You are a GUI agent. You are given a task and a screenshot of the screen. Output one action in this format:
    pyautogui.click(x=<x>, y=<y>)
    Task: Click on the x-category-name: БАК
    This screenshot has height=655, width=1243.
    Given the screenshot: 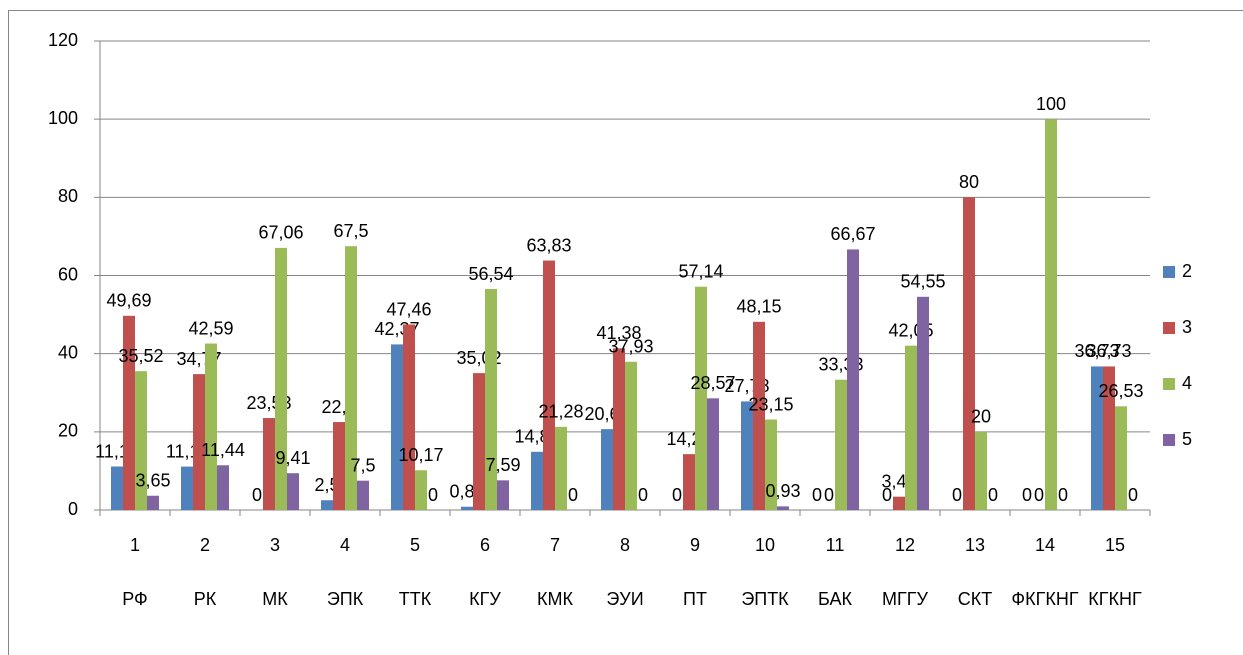 What is the action you would take?
    pyautogui.click(x=835, y=599)
    